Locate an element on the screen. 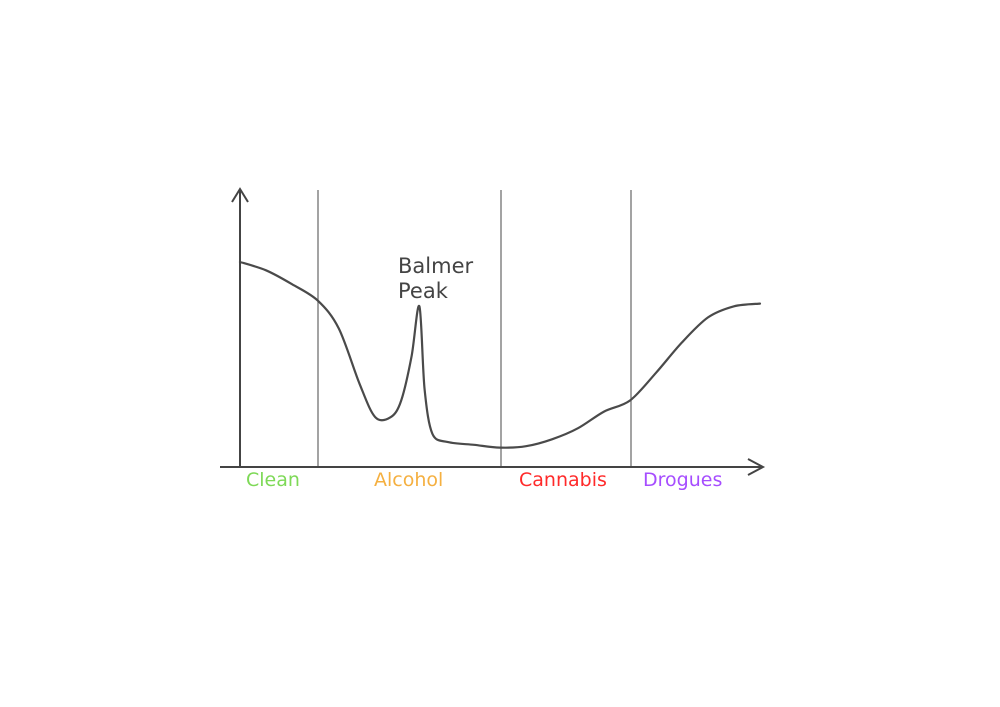  data-curve is located at coordinates (500, 354).